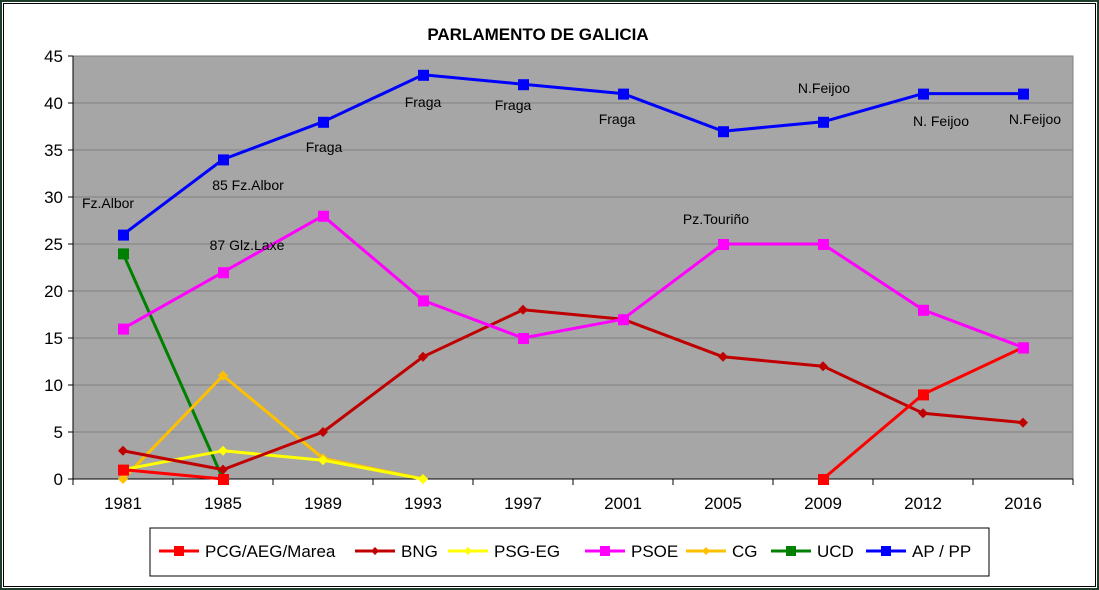  Describe the element at coordinates (53, 103) in the screenshot. I see `y-tick-label: 40` at that location.